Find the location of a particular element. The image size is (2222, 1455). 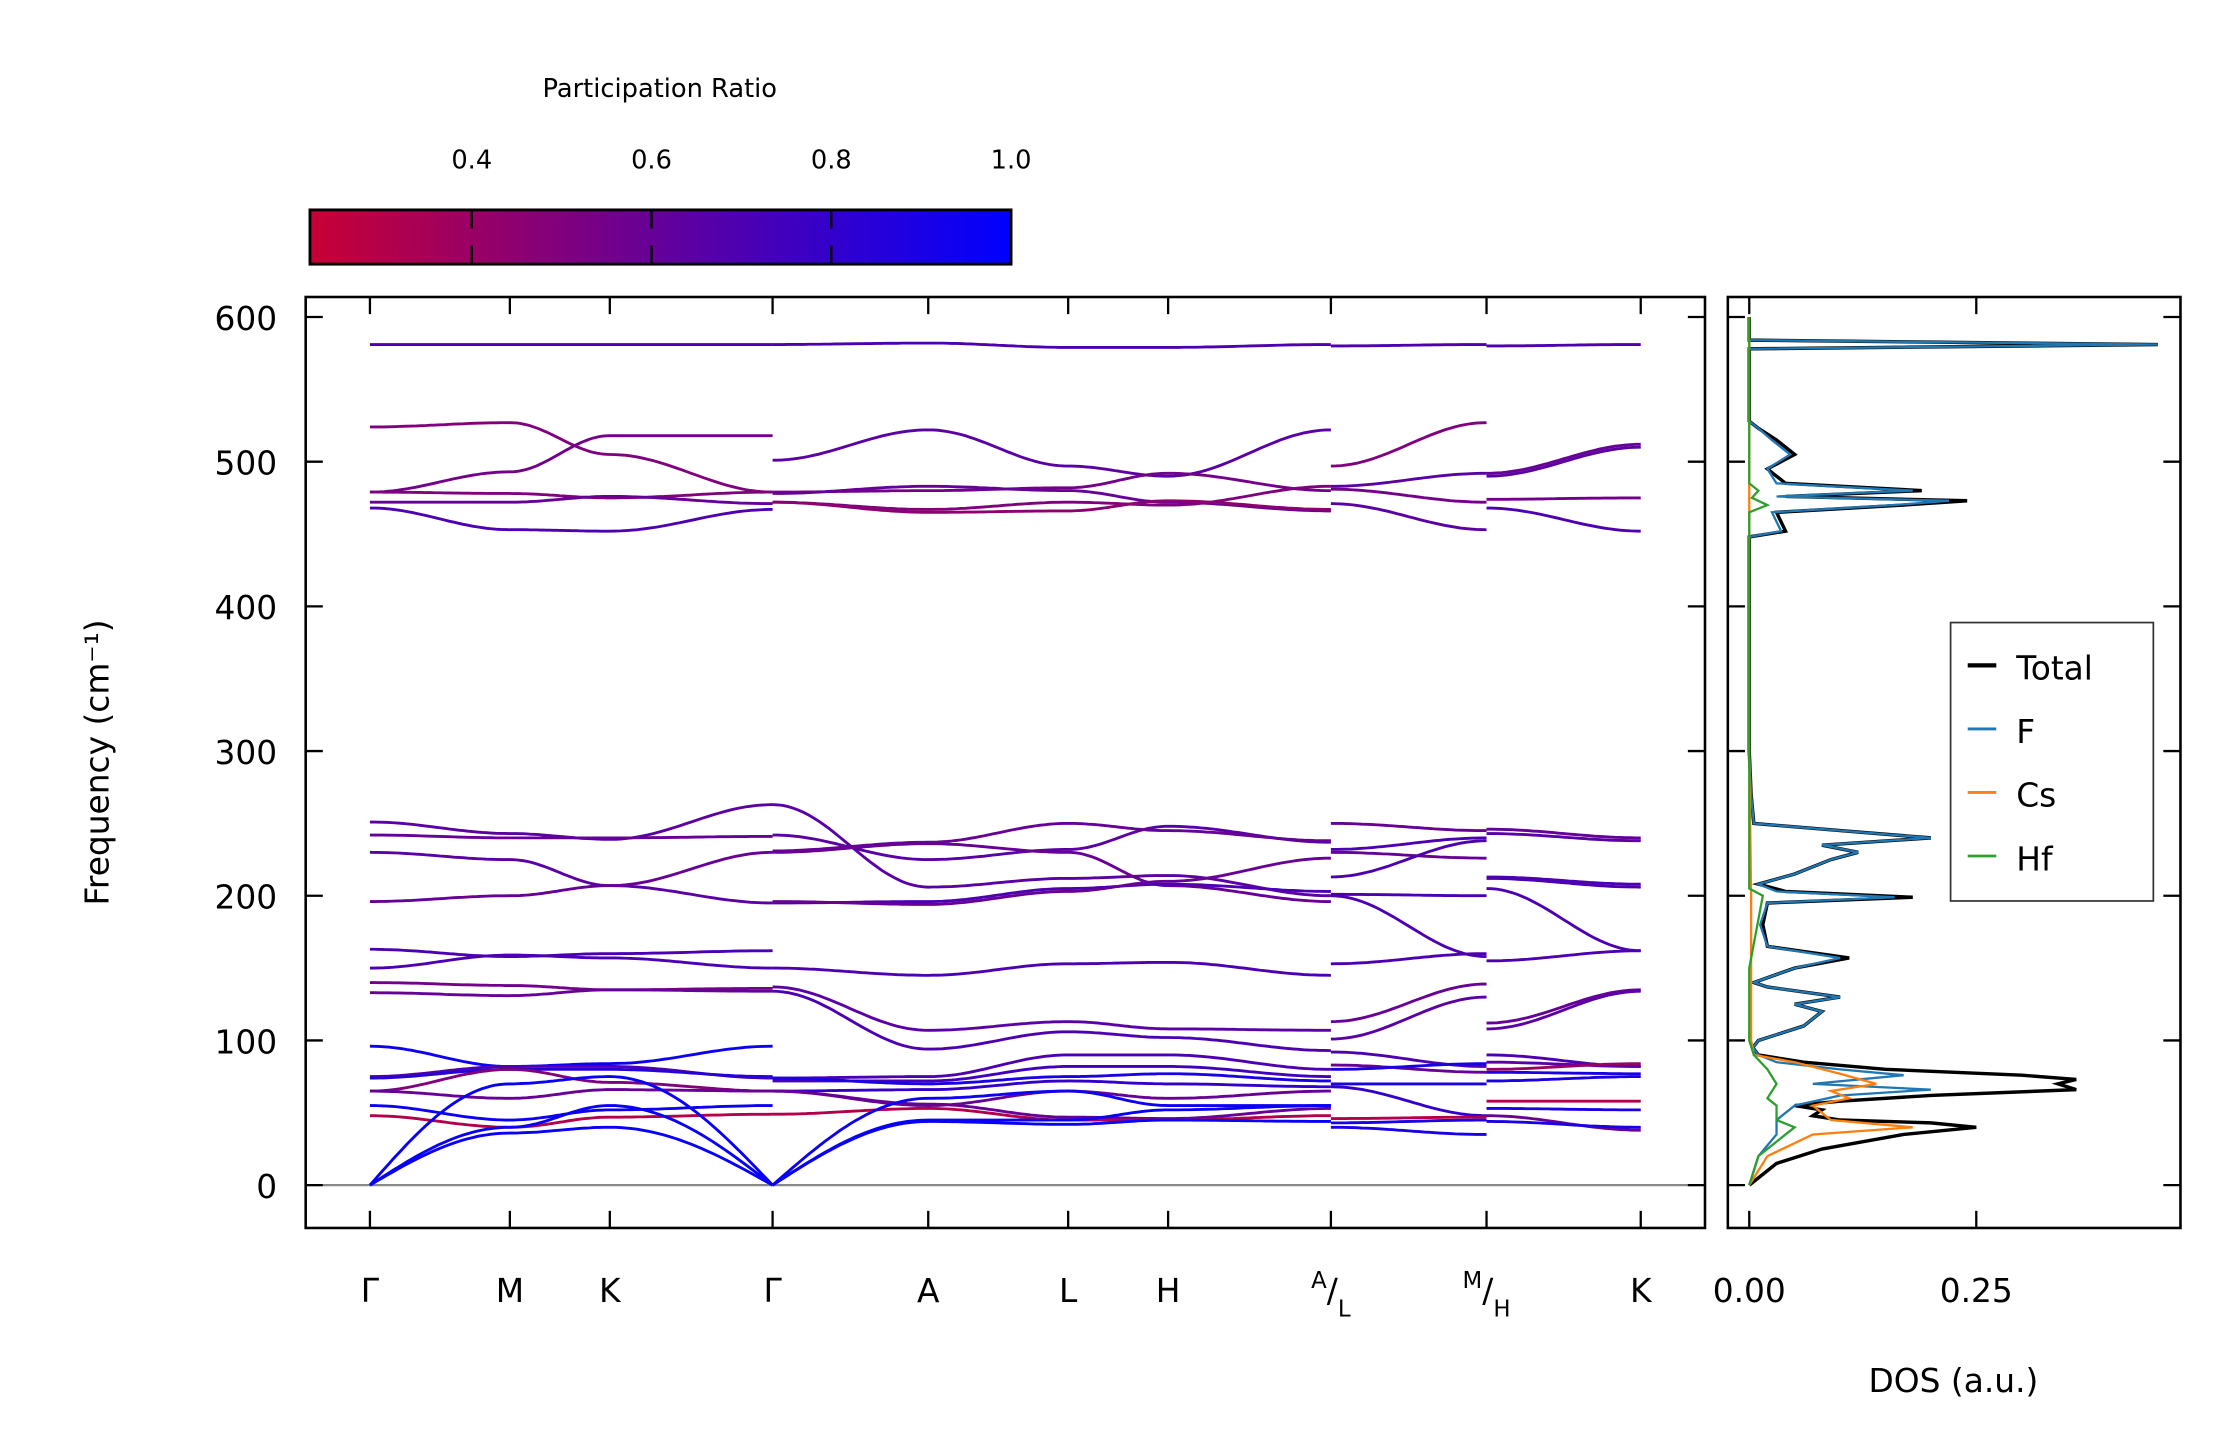

y-tick-label: 0 is located at coordinates (266, 1187).